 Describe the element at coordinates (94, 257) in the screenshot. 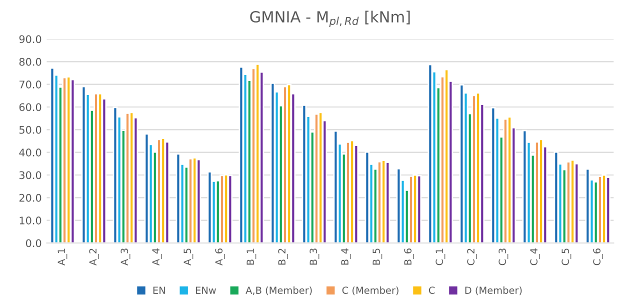

I see `x-tick-label: A_2` at that location.